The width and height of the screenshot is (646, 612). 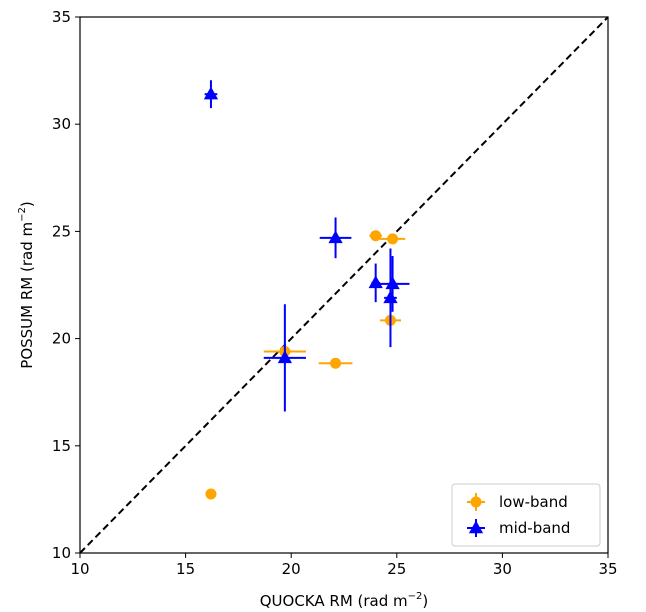 I want to click on legend-entries: low-band mid-band, so click(x=518, y=515).